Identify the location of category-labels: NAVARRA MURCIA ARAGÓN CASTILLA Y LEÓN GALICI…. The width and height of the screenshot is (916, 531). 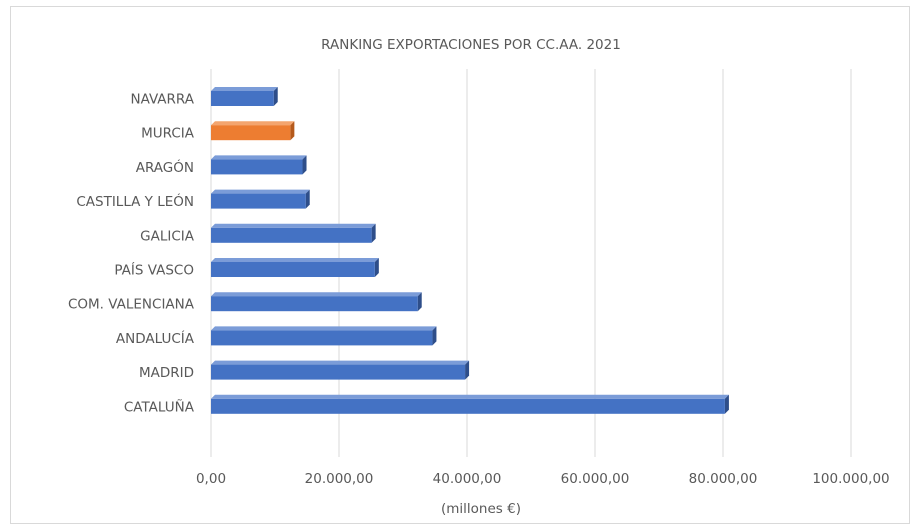
(131, 254).